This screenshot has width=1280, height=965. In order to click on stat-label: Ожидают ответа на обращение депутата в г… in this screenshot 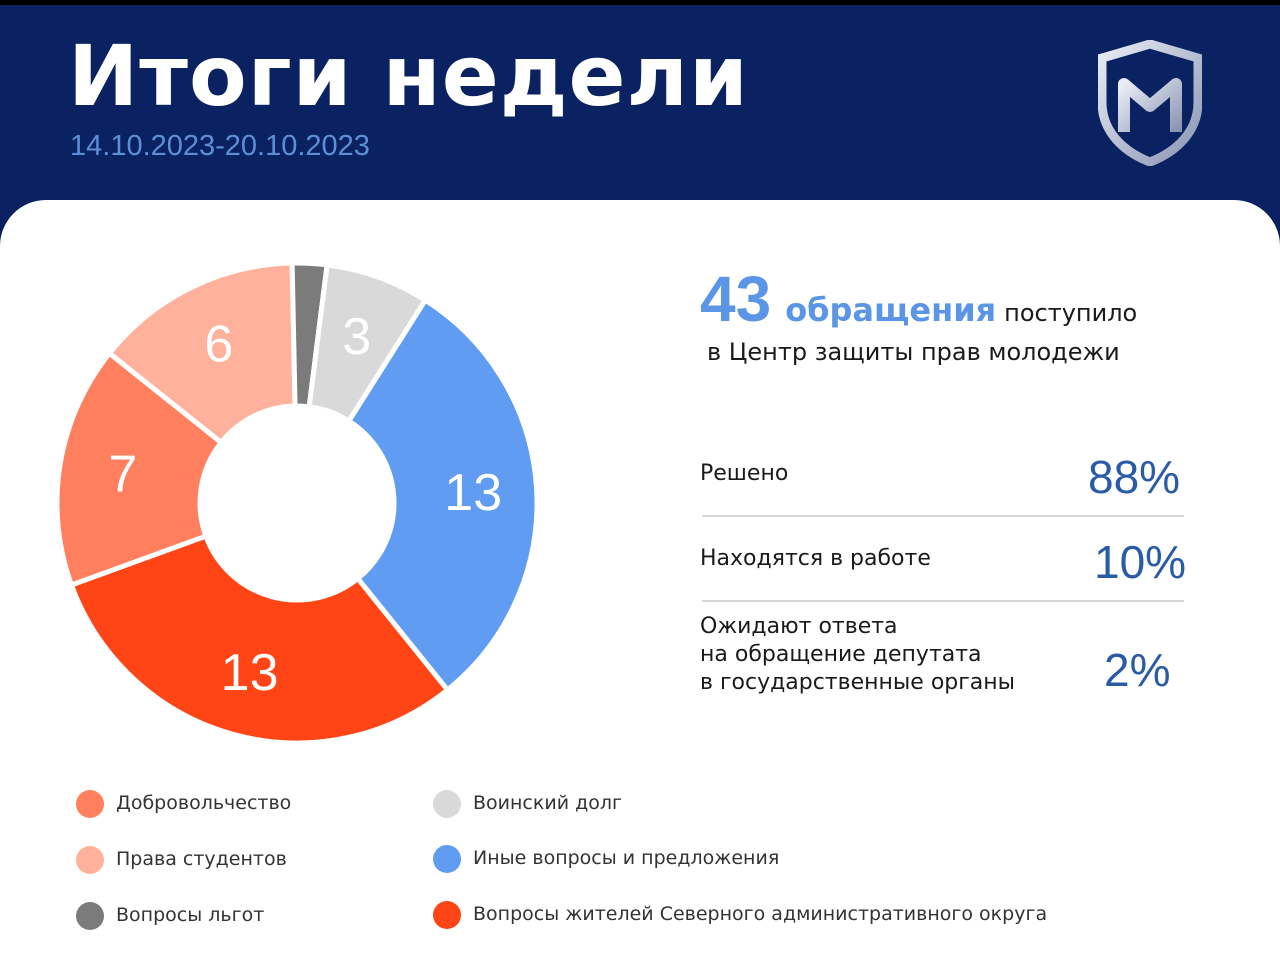, I will do `click(858, 654)`.